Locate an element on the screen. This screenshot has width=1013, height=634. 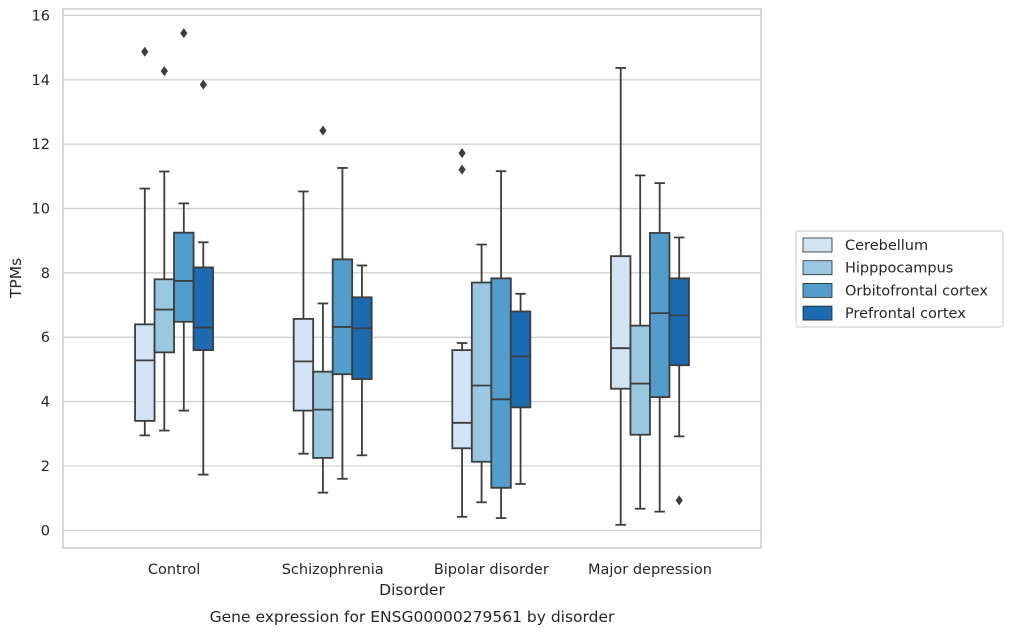
y-tick-label: 12 is located at coordinates (41, 145).